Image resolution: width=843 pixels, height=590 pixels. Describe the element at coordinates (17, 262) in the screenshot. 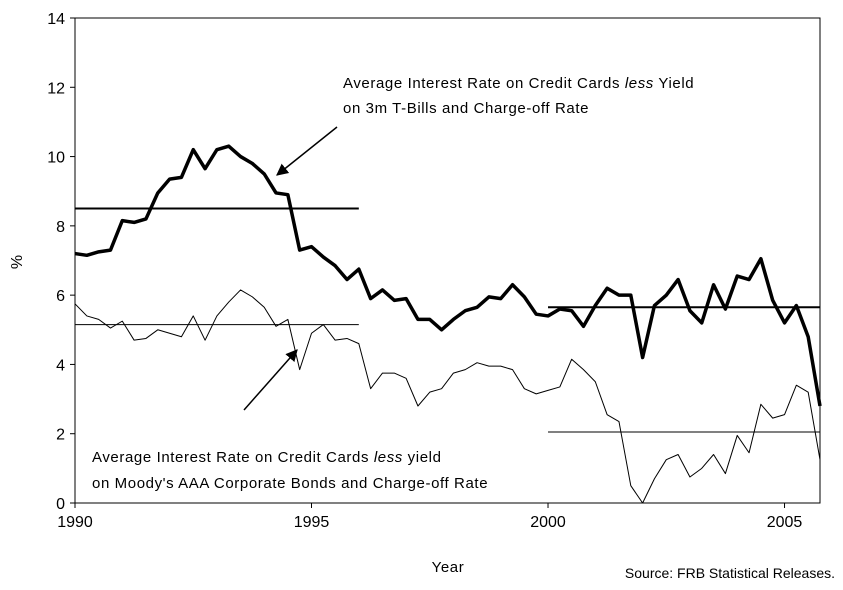

I see `y-axis-label: %` at that location.